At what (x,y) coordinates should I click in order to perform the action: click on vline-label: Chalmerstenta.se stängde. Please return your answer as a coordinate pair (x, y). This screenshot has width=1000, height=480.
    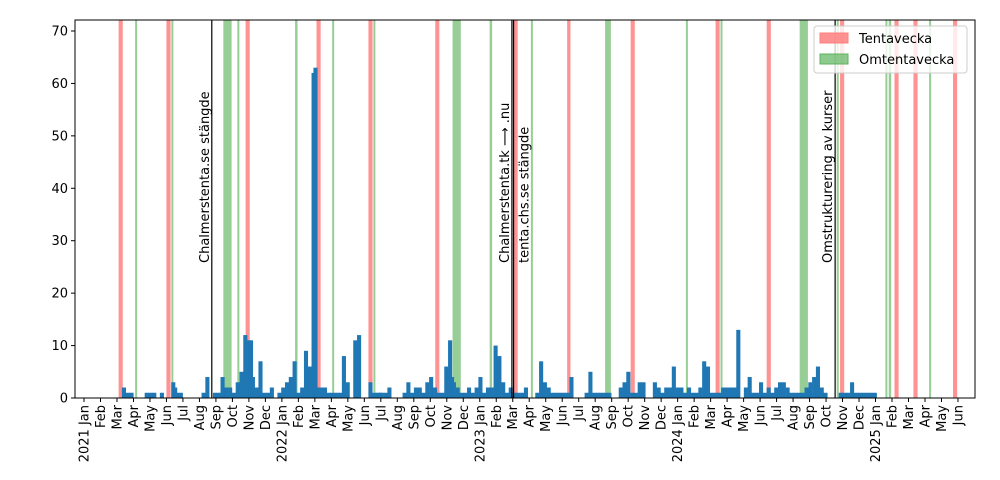
    Looking at the image, I should click on (205, 177).